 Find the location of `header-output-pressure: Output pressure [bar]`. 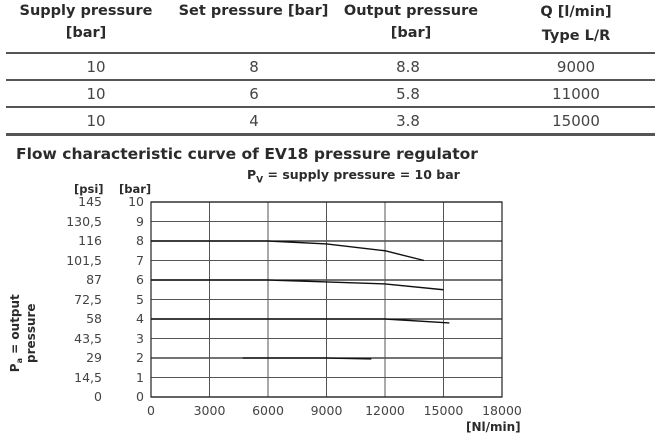

header-output-pressure: Output pressure [bar] is located at coordinates (411, 26).